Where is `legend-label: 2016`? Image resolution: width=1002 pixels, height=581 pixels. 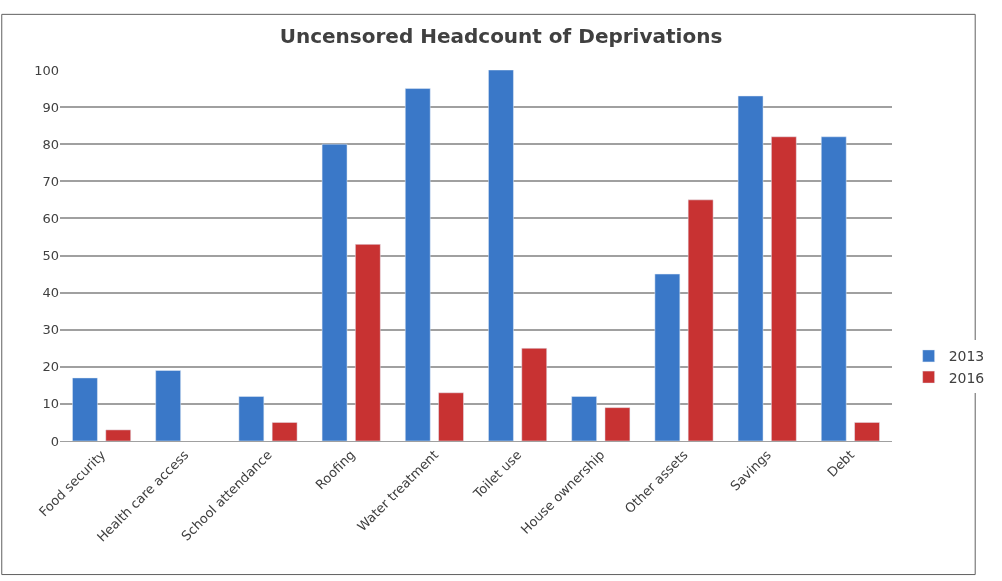
legend-label: 2016 is located at coordinates (966, 377).